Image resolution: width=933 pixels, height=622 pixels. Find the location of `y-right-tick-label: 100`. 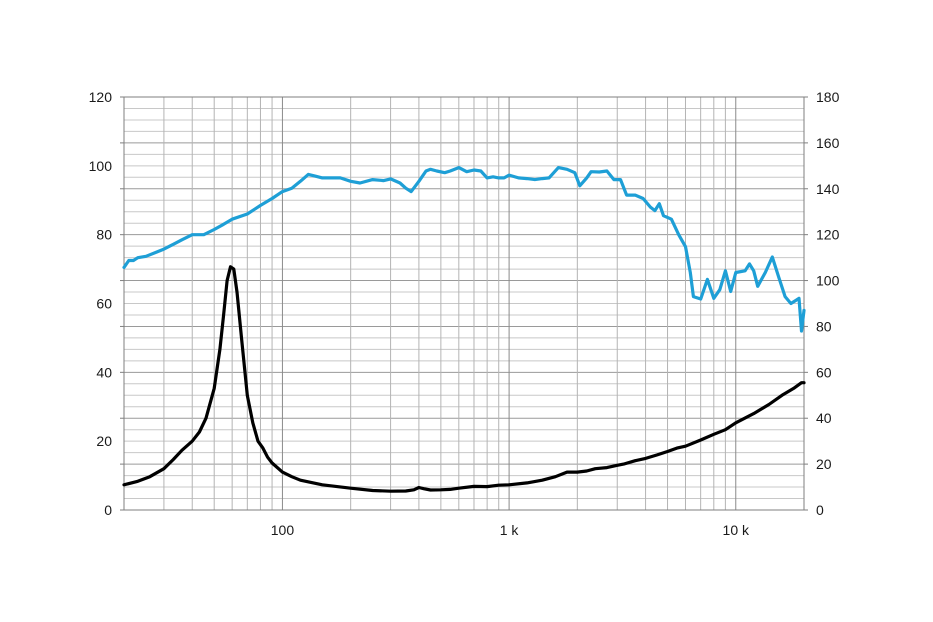

y-right-tick-label: 100 is located at coordinates (828, 281).